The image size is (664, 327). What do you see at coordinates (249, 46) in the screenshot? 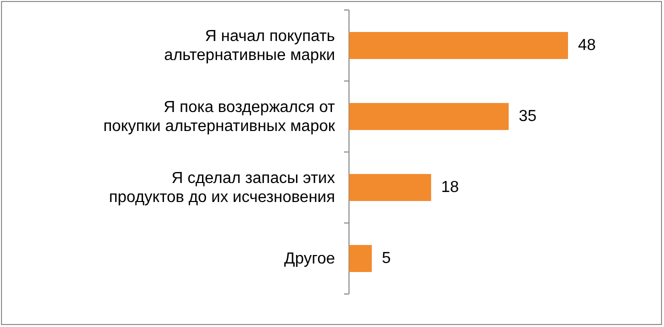
I see `y-tick-label: Я начал покупать альтернативные марки` at bounding box center [249, 46].